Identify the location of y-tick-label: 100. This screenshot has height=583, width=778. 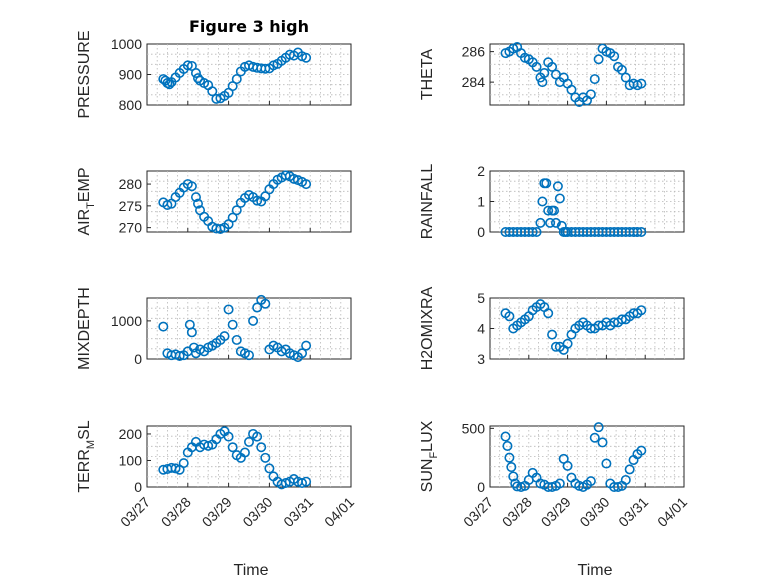
(131, 460).